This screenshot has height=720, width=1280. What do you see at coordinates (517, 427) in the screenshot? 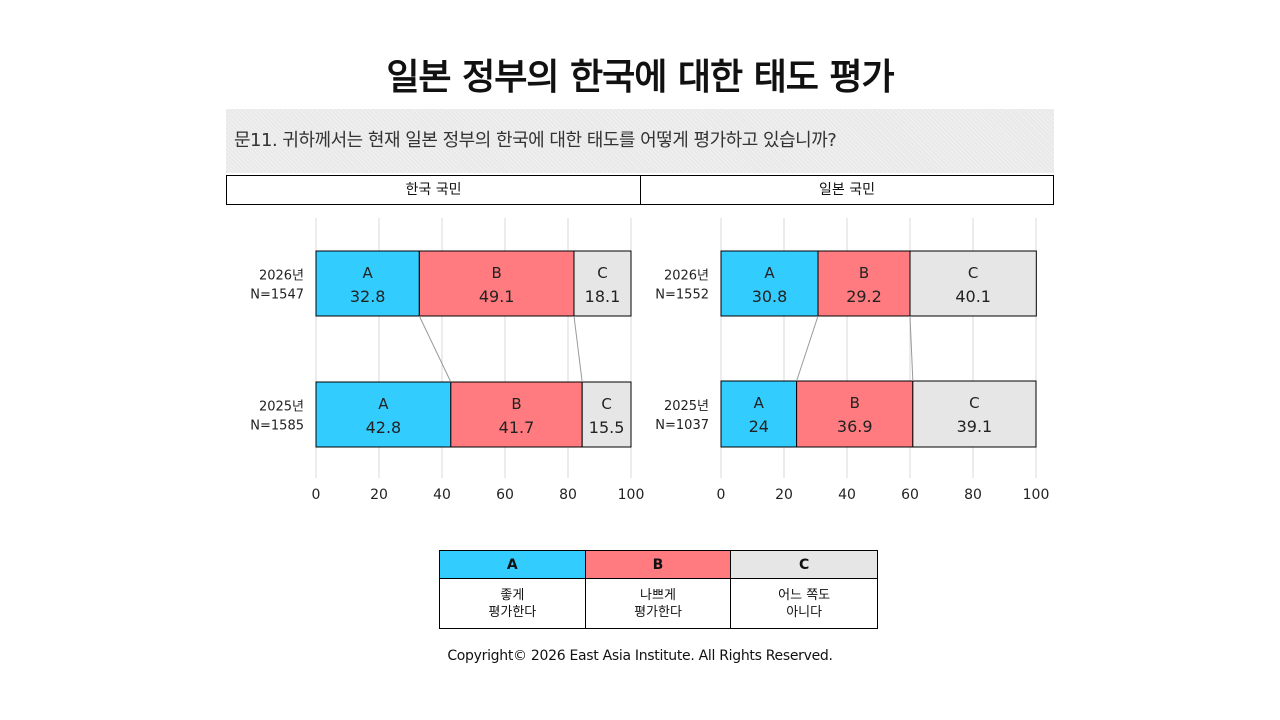
I see `segment-value-label: 41.7` at bounding box center [517, 427].